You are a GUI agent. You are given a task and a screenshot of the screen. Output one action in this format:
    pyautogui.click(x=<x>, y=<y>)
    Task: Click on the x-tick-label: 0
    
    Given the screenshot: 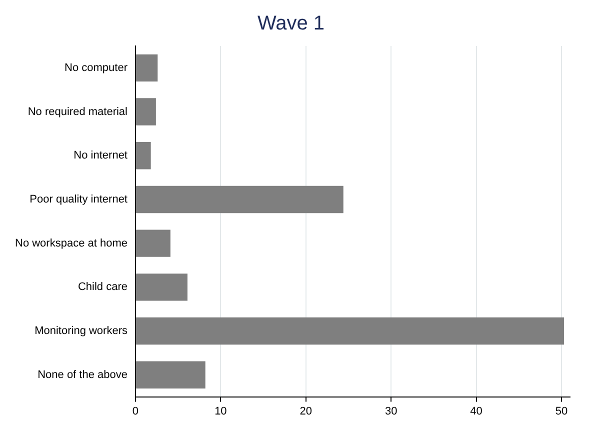 What is the action you would take?
    pyautogui.click(x=135, y=411)
    